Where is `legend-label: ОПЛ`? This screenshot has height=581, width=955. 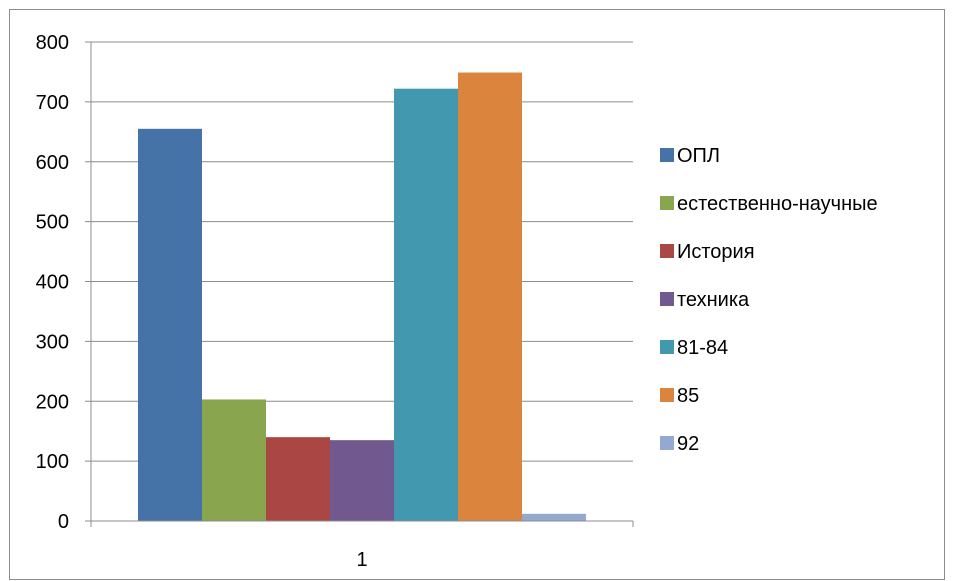
legend-label: ОПЛ is located at coordinates (698, 156).